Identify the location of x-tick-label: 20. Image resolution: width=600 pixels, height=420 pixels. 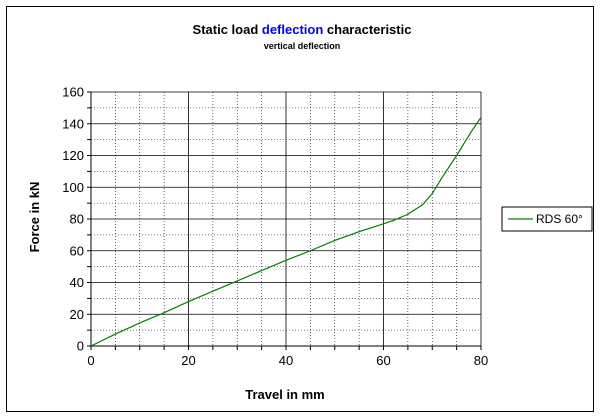
(188, 360).